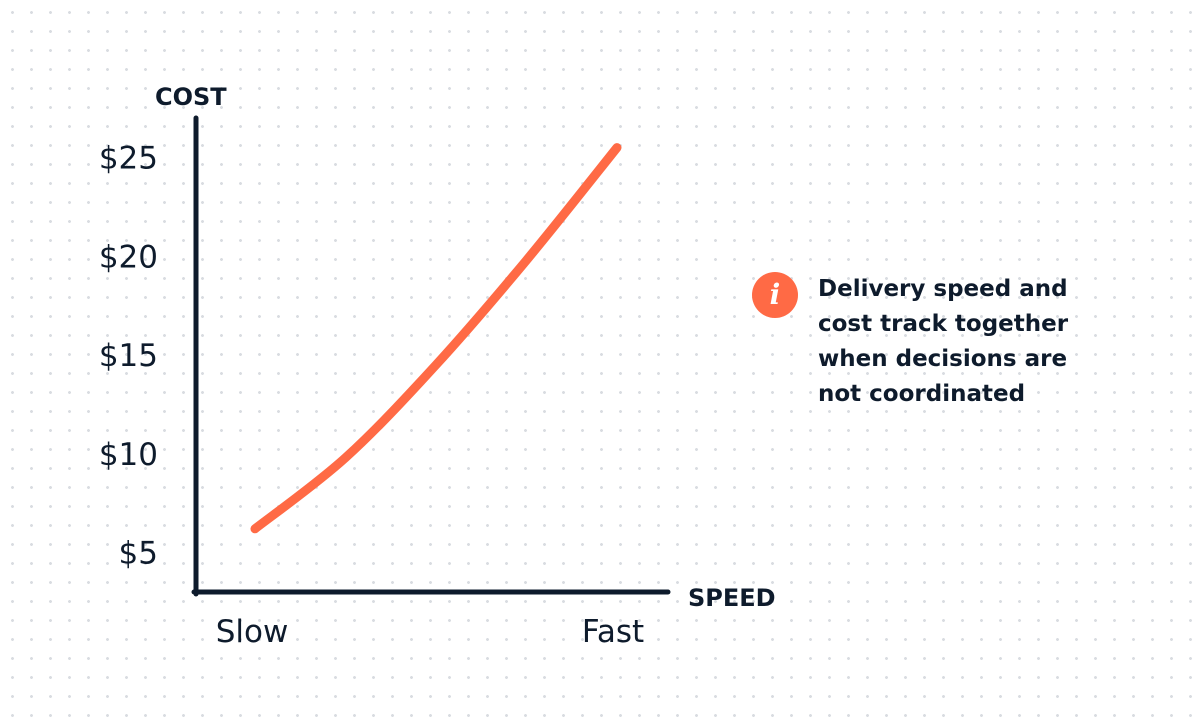  I want to click on y-tick-label: $10, so click(128, 455).